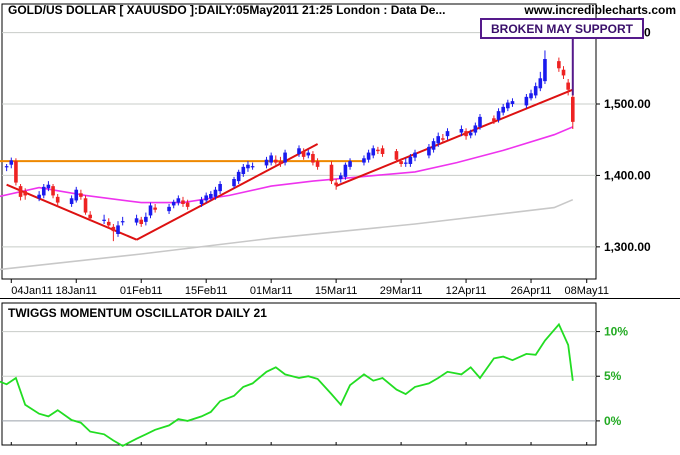 This screenshot has width=680, height=455. Describe the element at coordinates (587, 291) in the screenshot. I see `x-tick-label: 08May11` at that location.